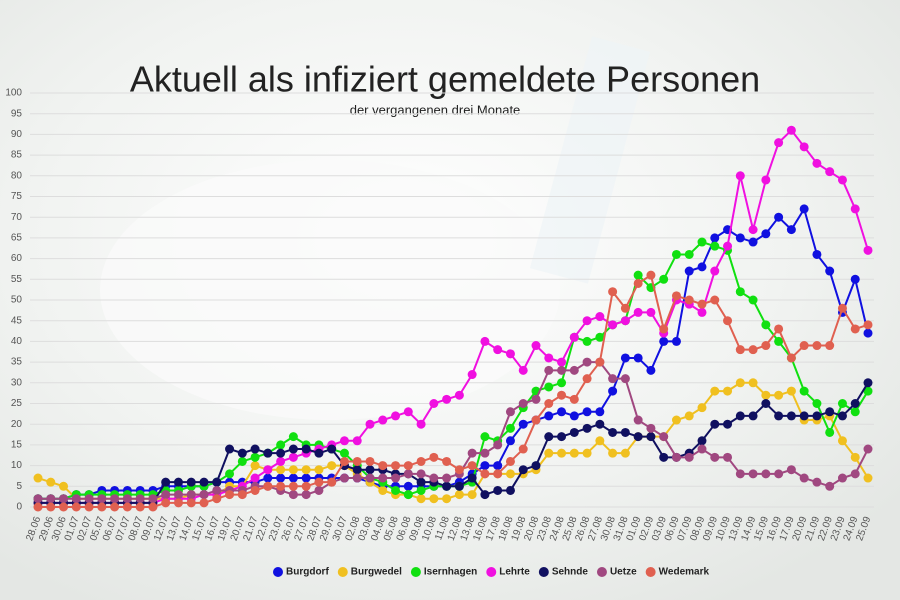  Describe the element at coordinates (17, 362) in the screenshot. I see `y-tick-label: 35` at that location.